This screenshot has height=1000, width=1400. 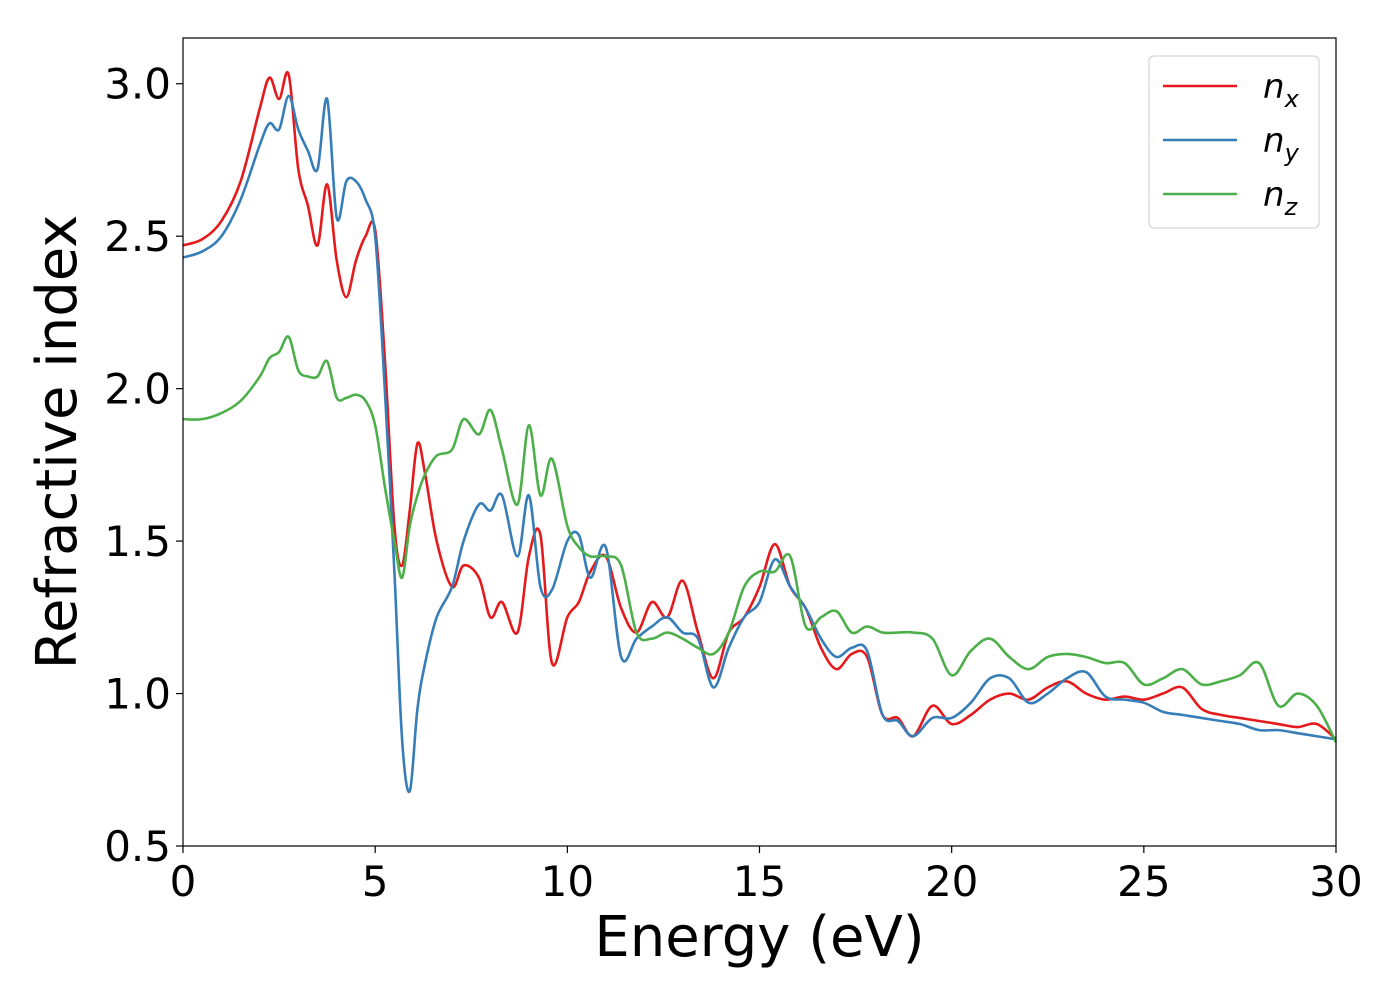 I want to click on x-tick-label: 30, so click(x=1335, y=881).